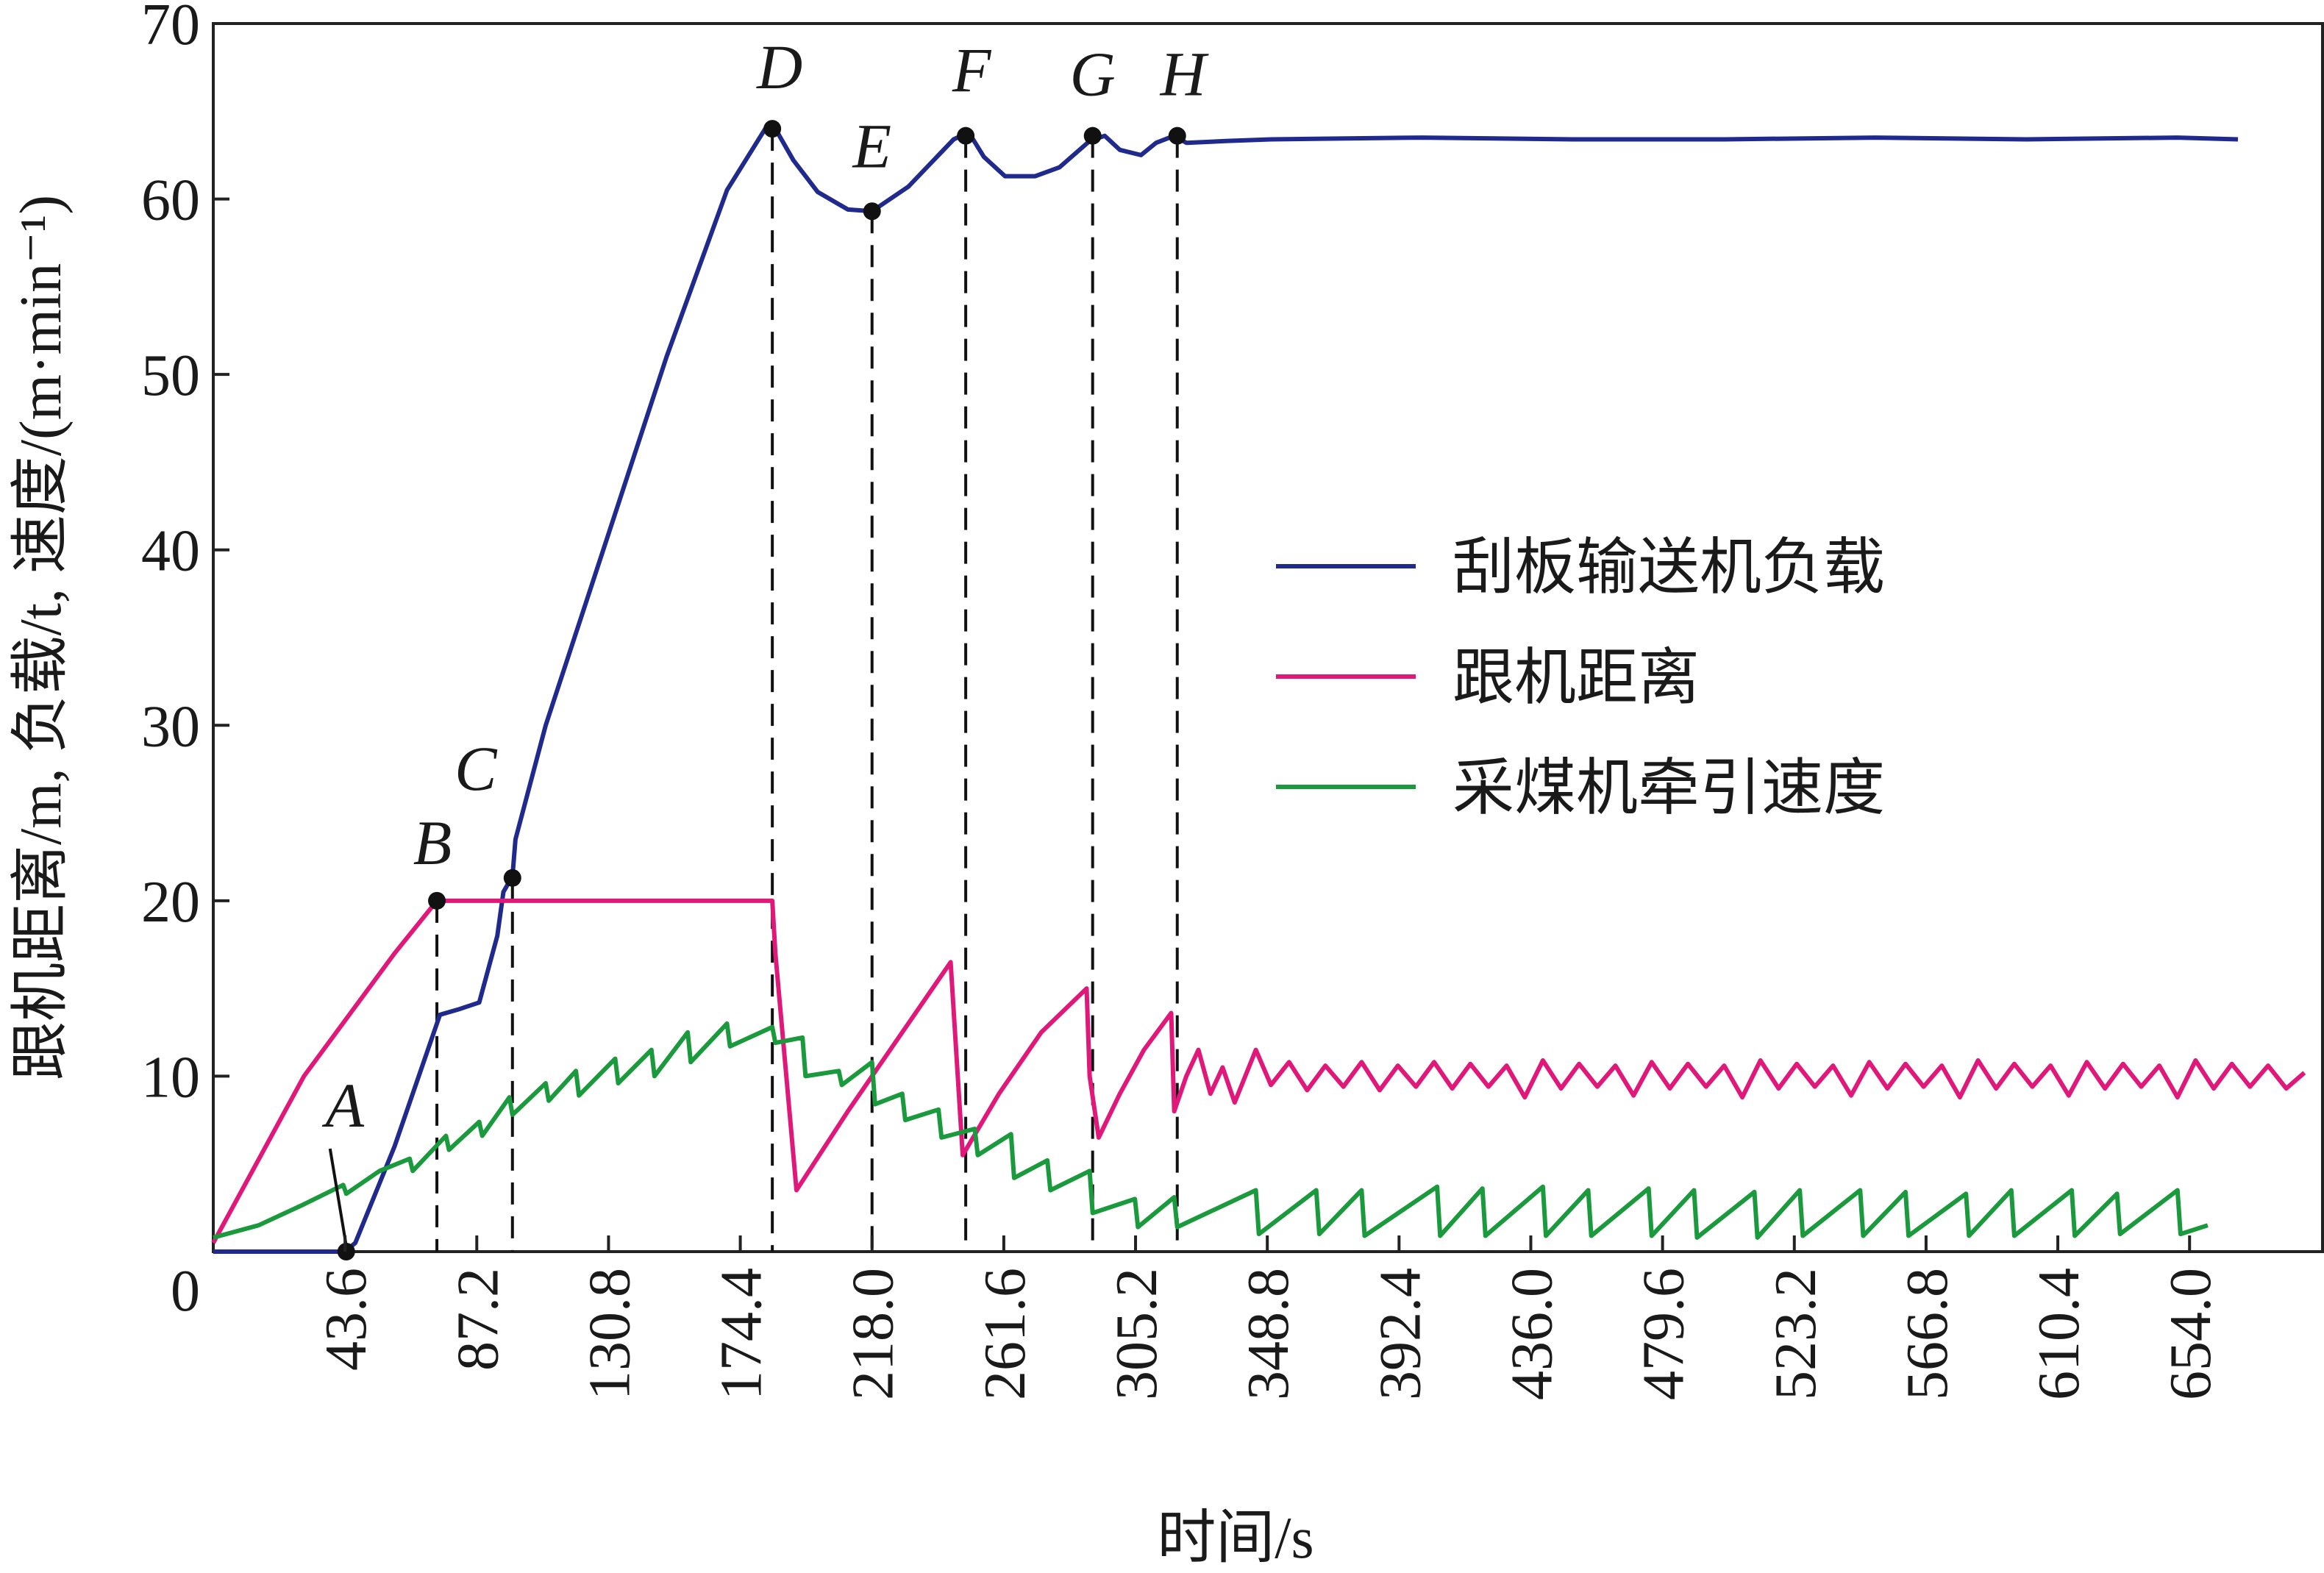  Describe the element at coordinates (1137, 1334) in the screenshot. I see `x-tick-label: 305.2` at that location.